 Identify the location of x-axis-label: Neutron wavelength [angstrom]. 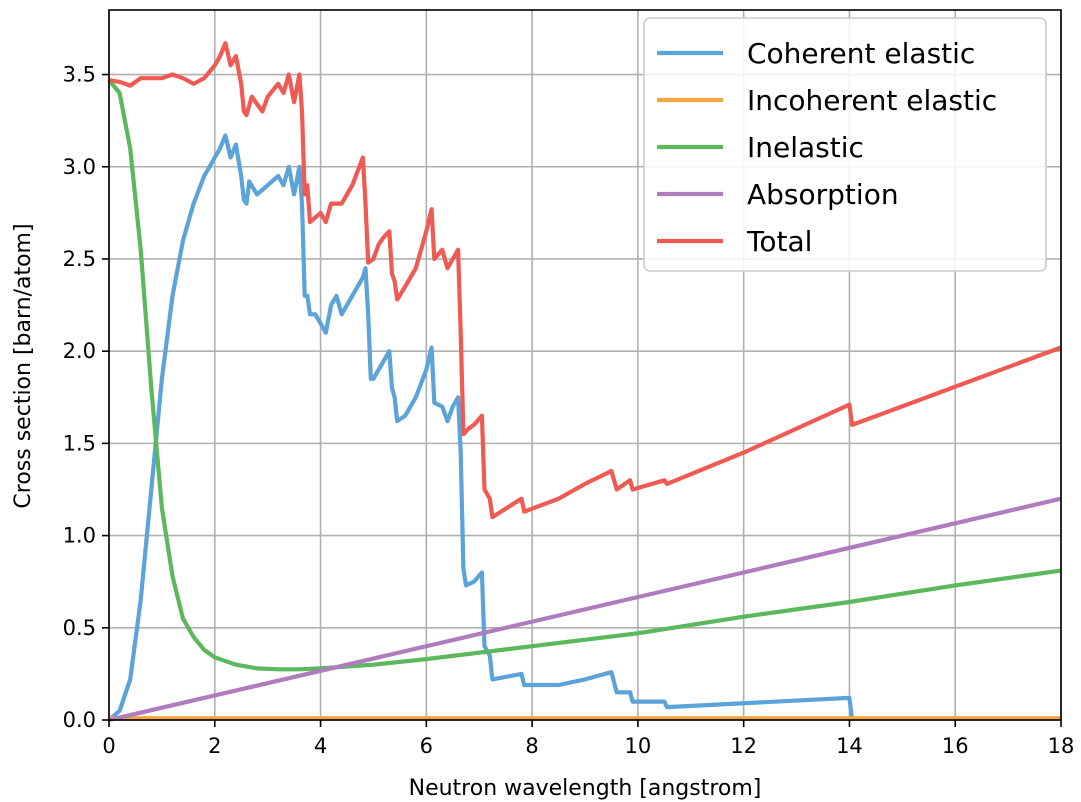
(585, 788).